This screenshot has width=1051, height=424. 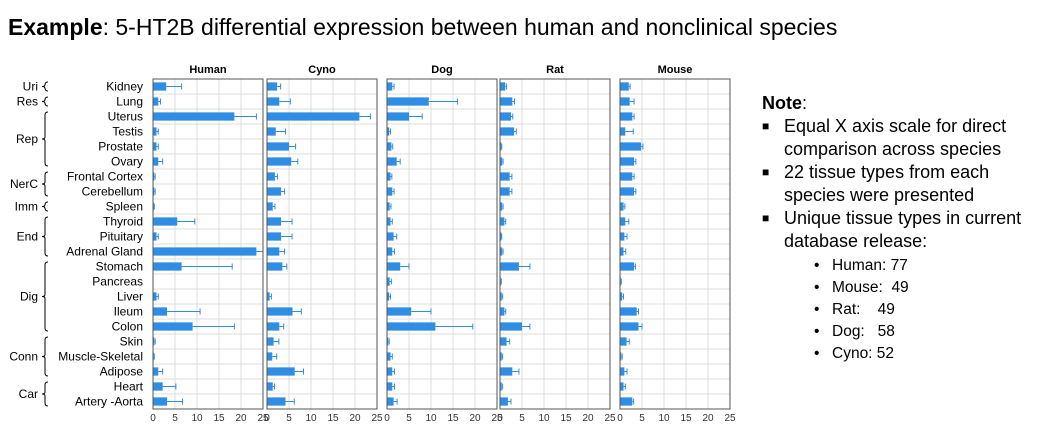 What do you see at coordinates (522, 418) in the screenshot?
I see `tick-label-rat-5: 5` at bounding box center [522, 418].